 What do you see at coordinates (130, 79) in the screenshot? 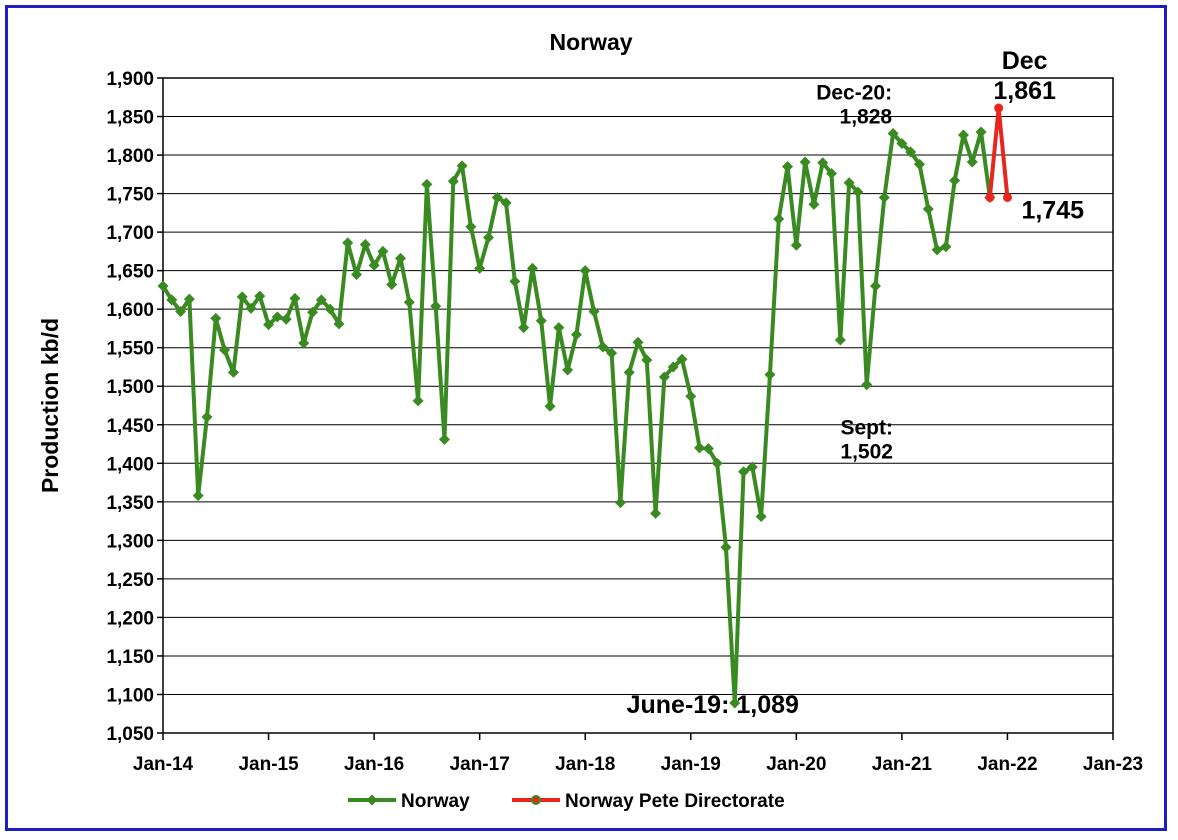
I see `y-tick-label: 1,900` at bounding box center [130, 79].